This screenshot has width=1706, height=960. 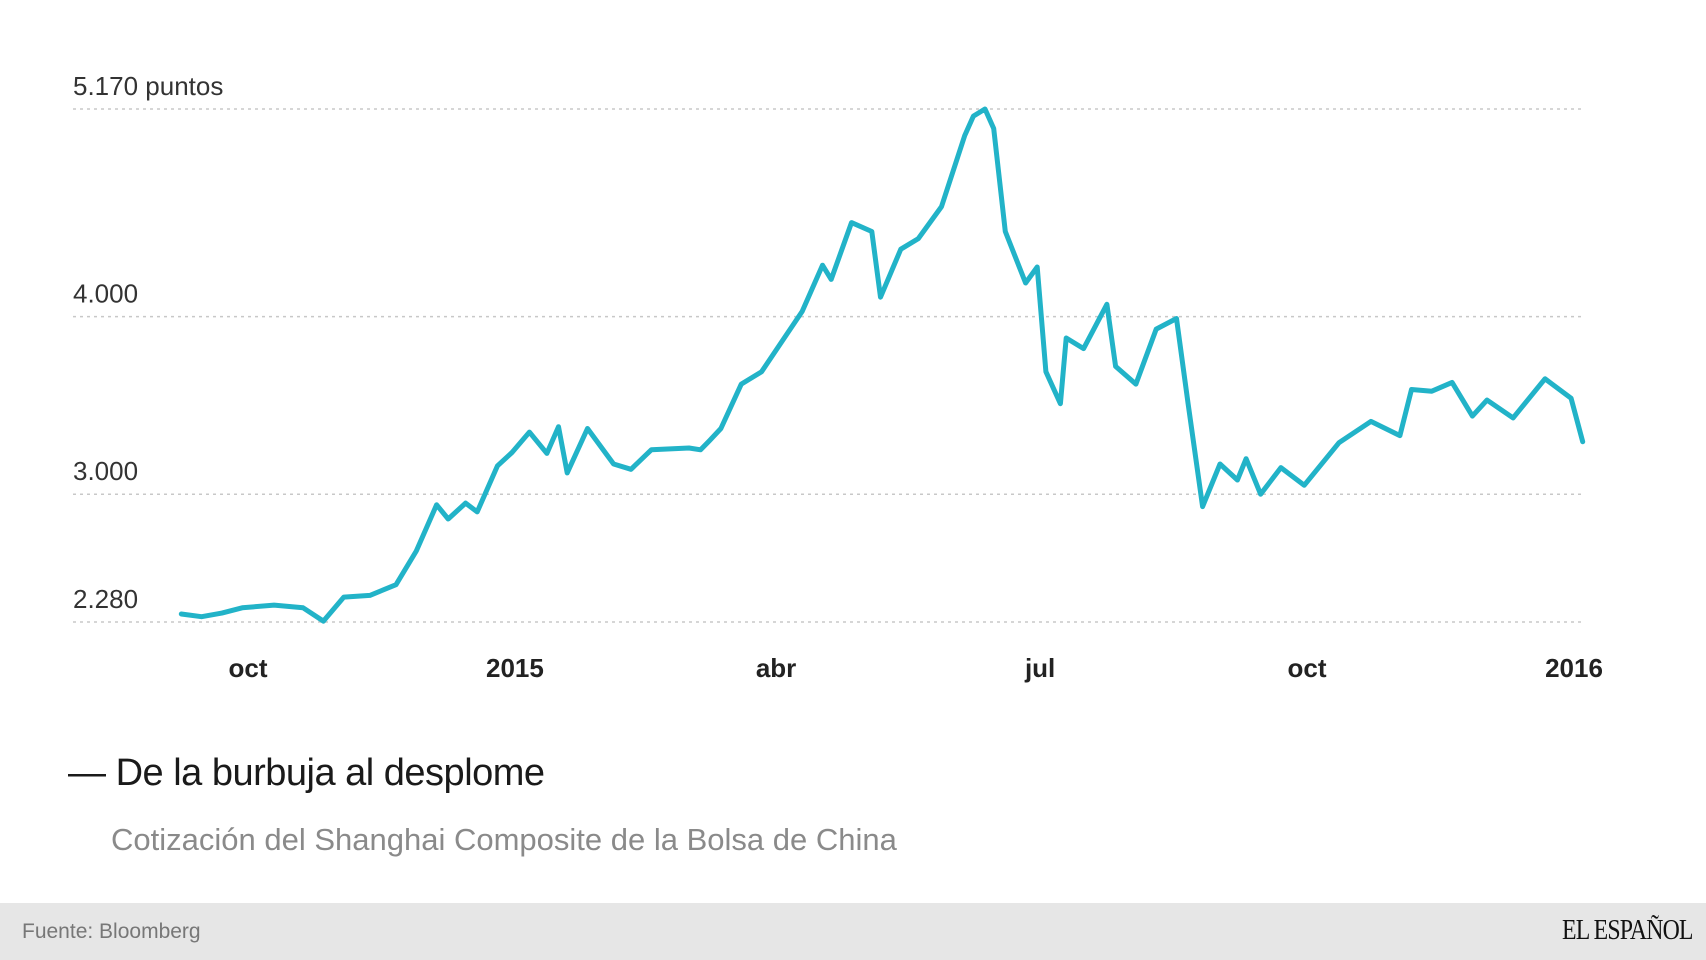 I want to click on y-tick-label: 2.280, so click(x=105, y=599).